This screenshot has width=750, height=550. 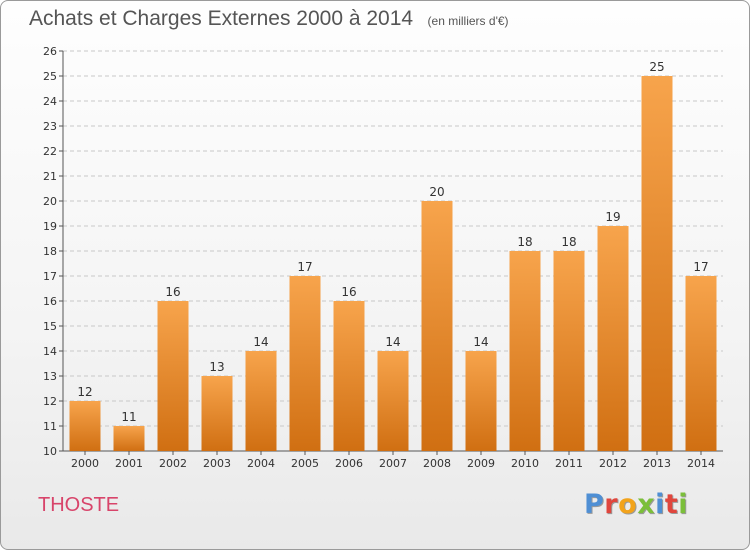 What do you see at coordinates (671, 504) in the screenshot?
I see `logo-letter: t` at bounding box center [671, 504].